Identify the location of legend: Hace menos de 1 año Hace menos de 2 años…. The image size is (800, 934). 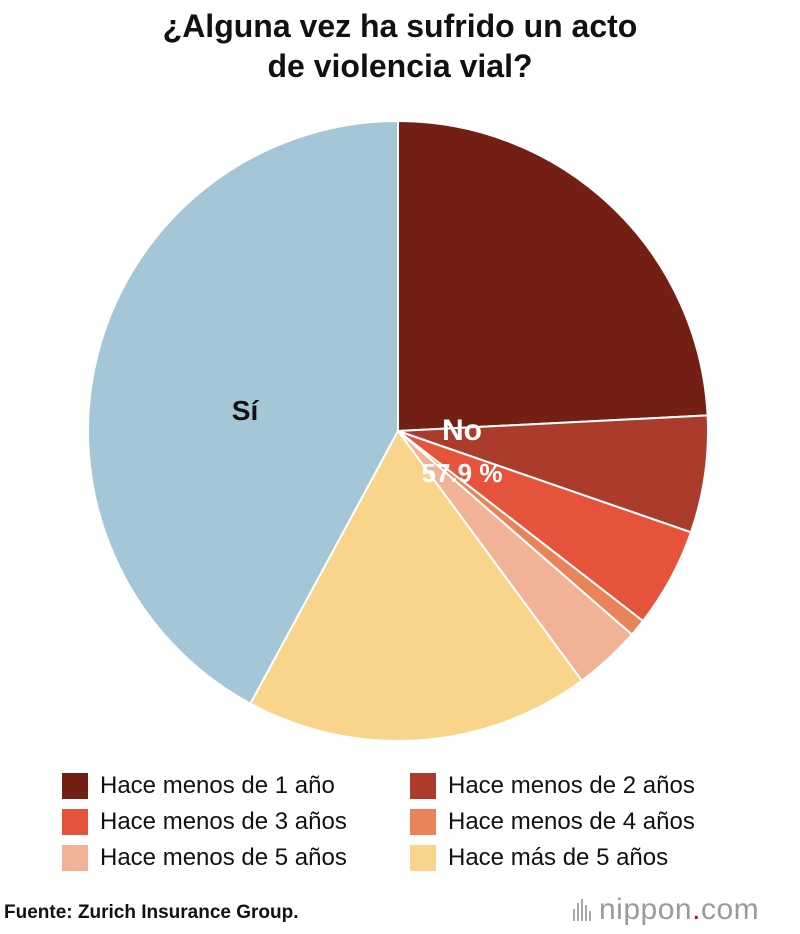
(412, 822).